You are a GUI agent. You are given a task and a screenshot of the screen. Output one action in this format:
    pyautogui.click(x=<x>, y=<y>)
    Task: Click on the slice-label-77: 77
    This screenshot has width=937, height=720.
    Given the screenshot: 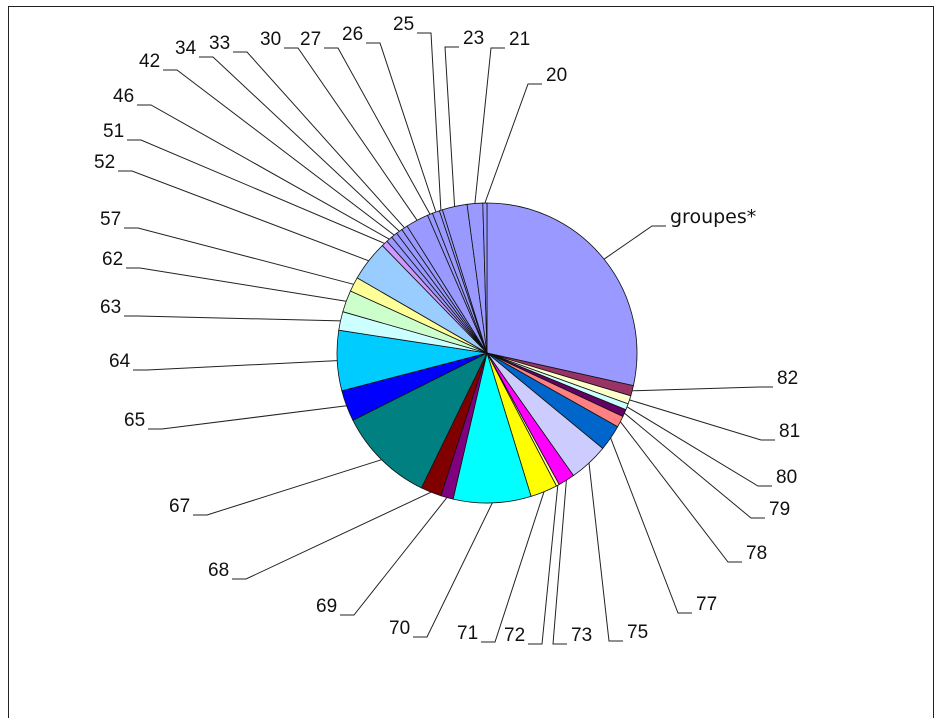 What is the action you would take?
    pyautogui.click(x=706, y=604)
    